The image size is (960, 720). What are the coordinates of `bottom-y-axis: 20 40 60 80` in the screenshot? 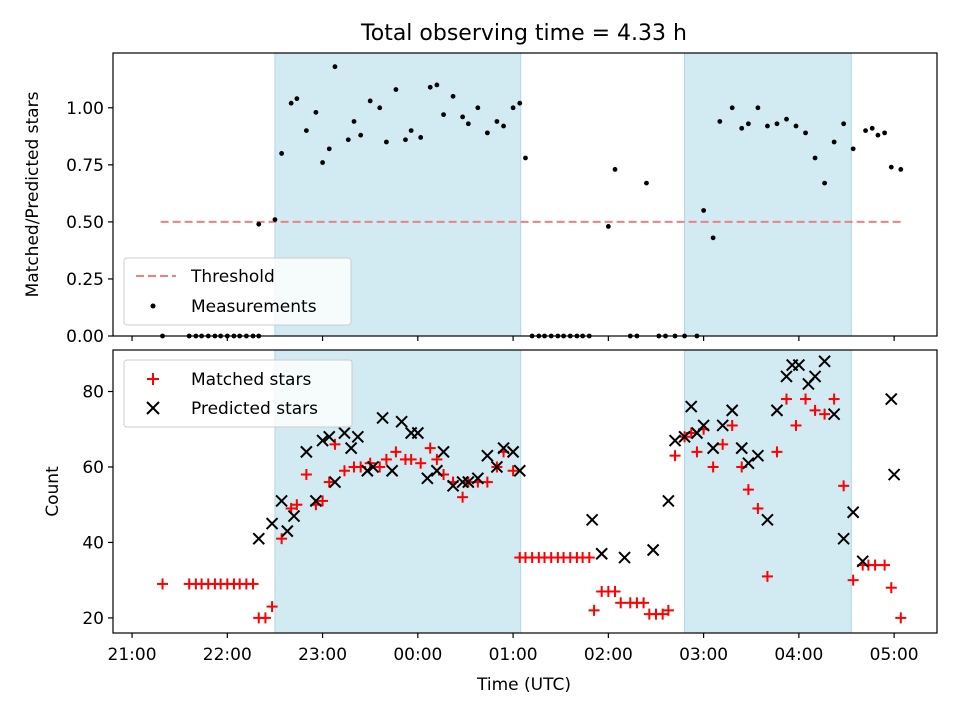 It's located at (97, 506).